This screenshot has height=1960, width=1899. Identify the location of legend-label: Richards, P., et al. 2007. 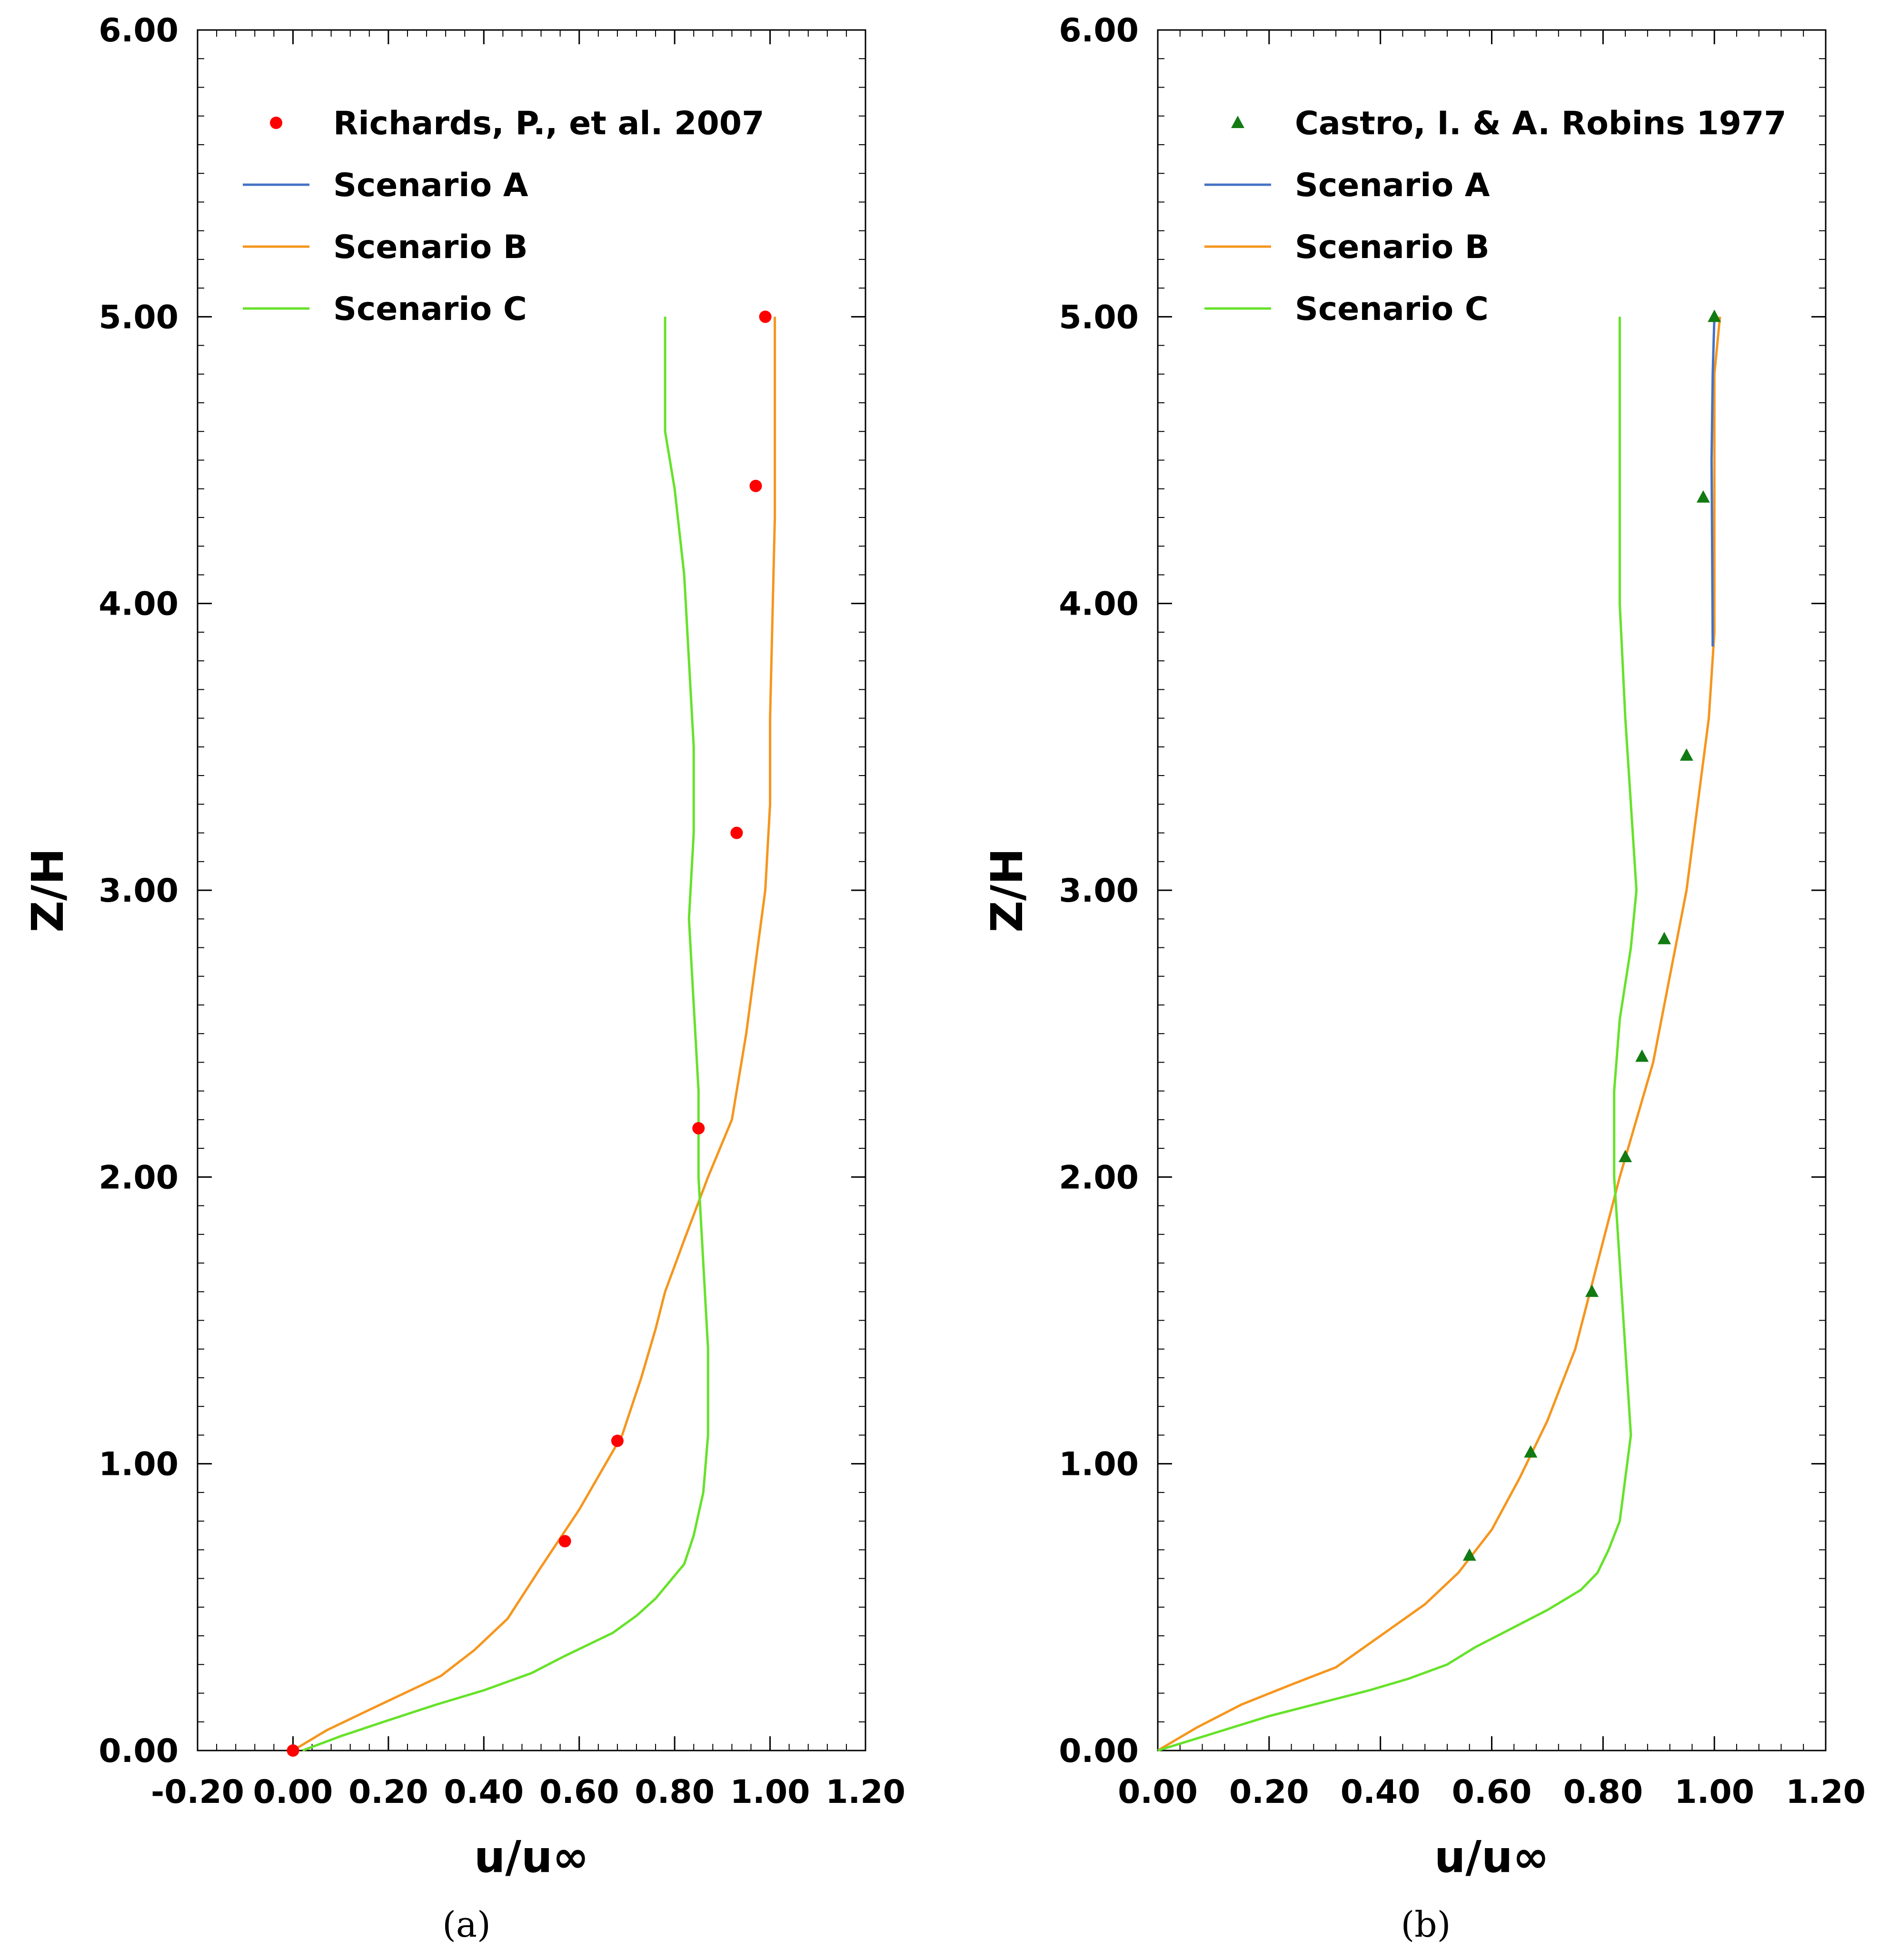
(548, 124).